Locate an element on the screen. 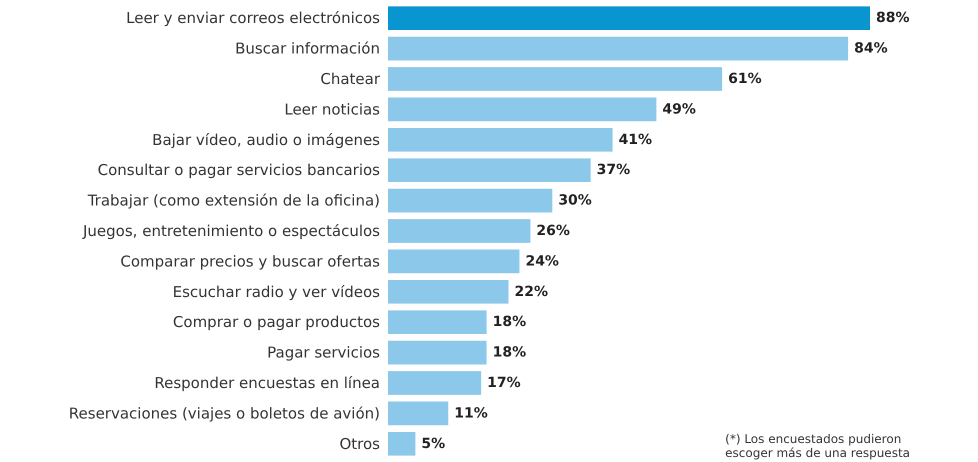 The image size is (978, 462). y-tick-label: Leer noticias is located at coordinates (332, 109).